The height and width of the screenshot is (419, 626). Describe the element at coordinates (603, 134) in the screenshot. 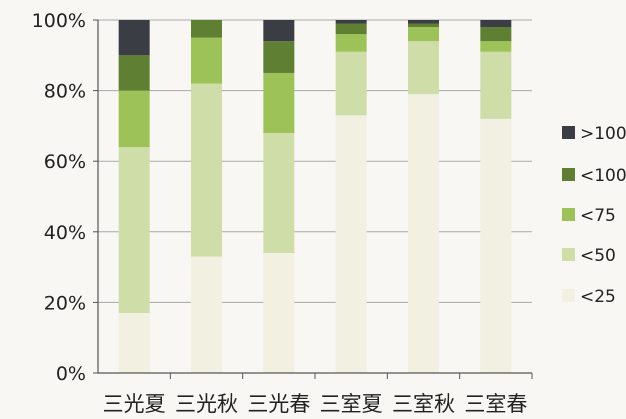

I see `legend-label: >100` at that location.